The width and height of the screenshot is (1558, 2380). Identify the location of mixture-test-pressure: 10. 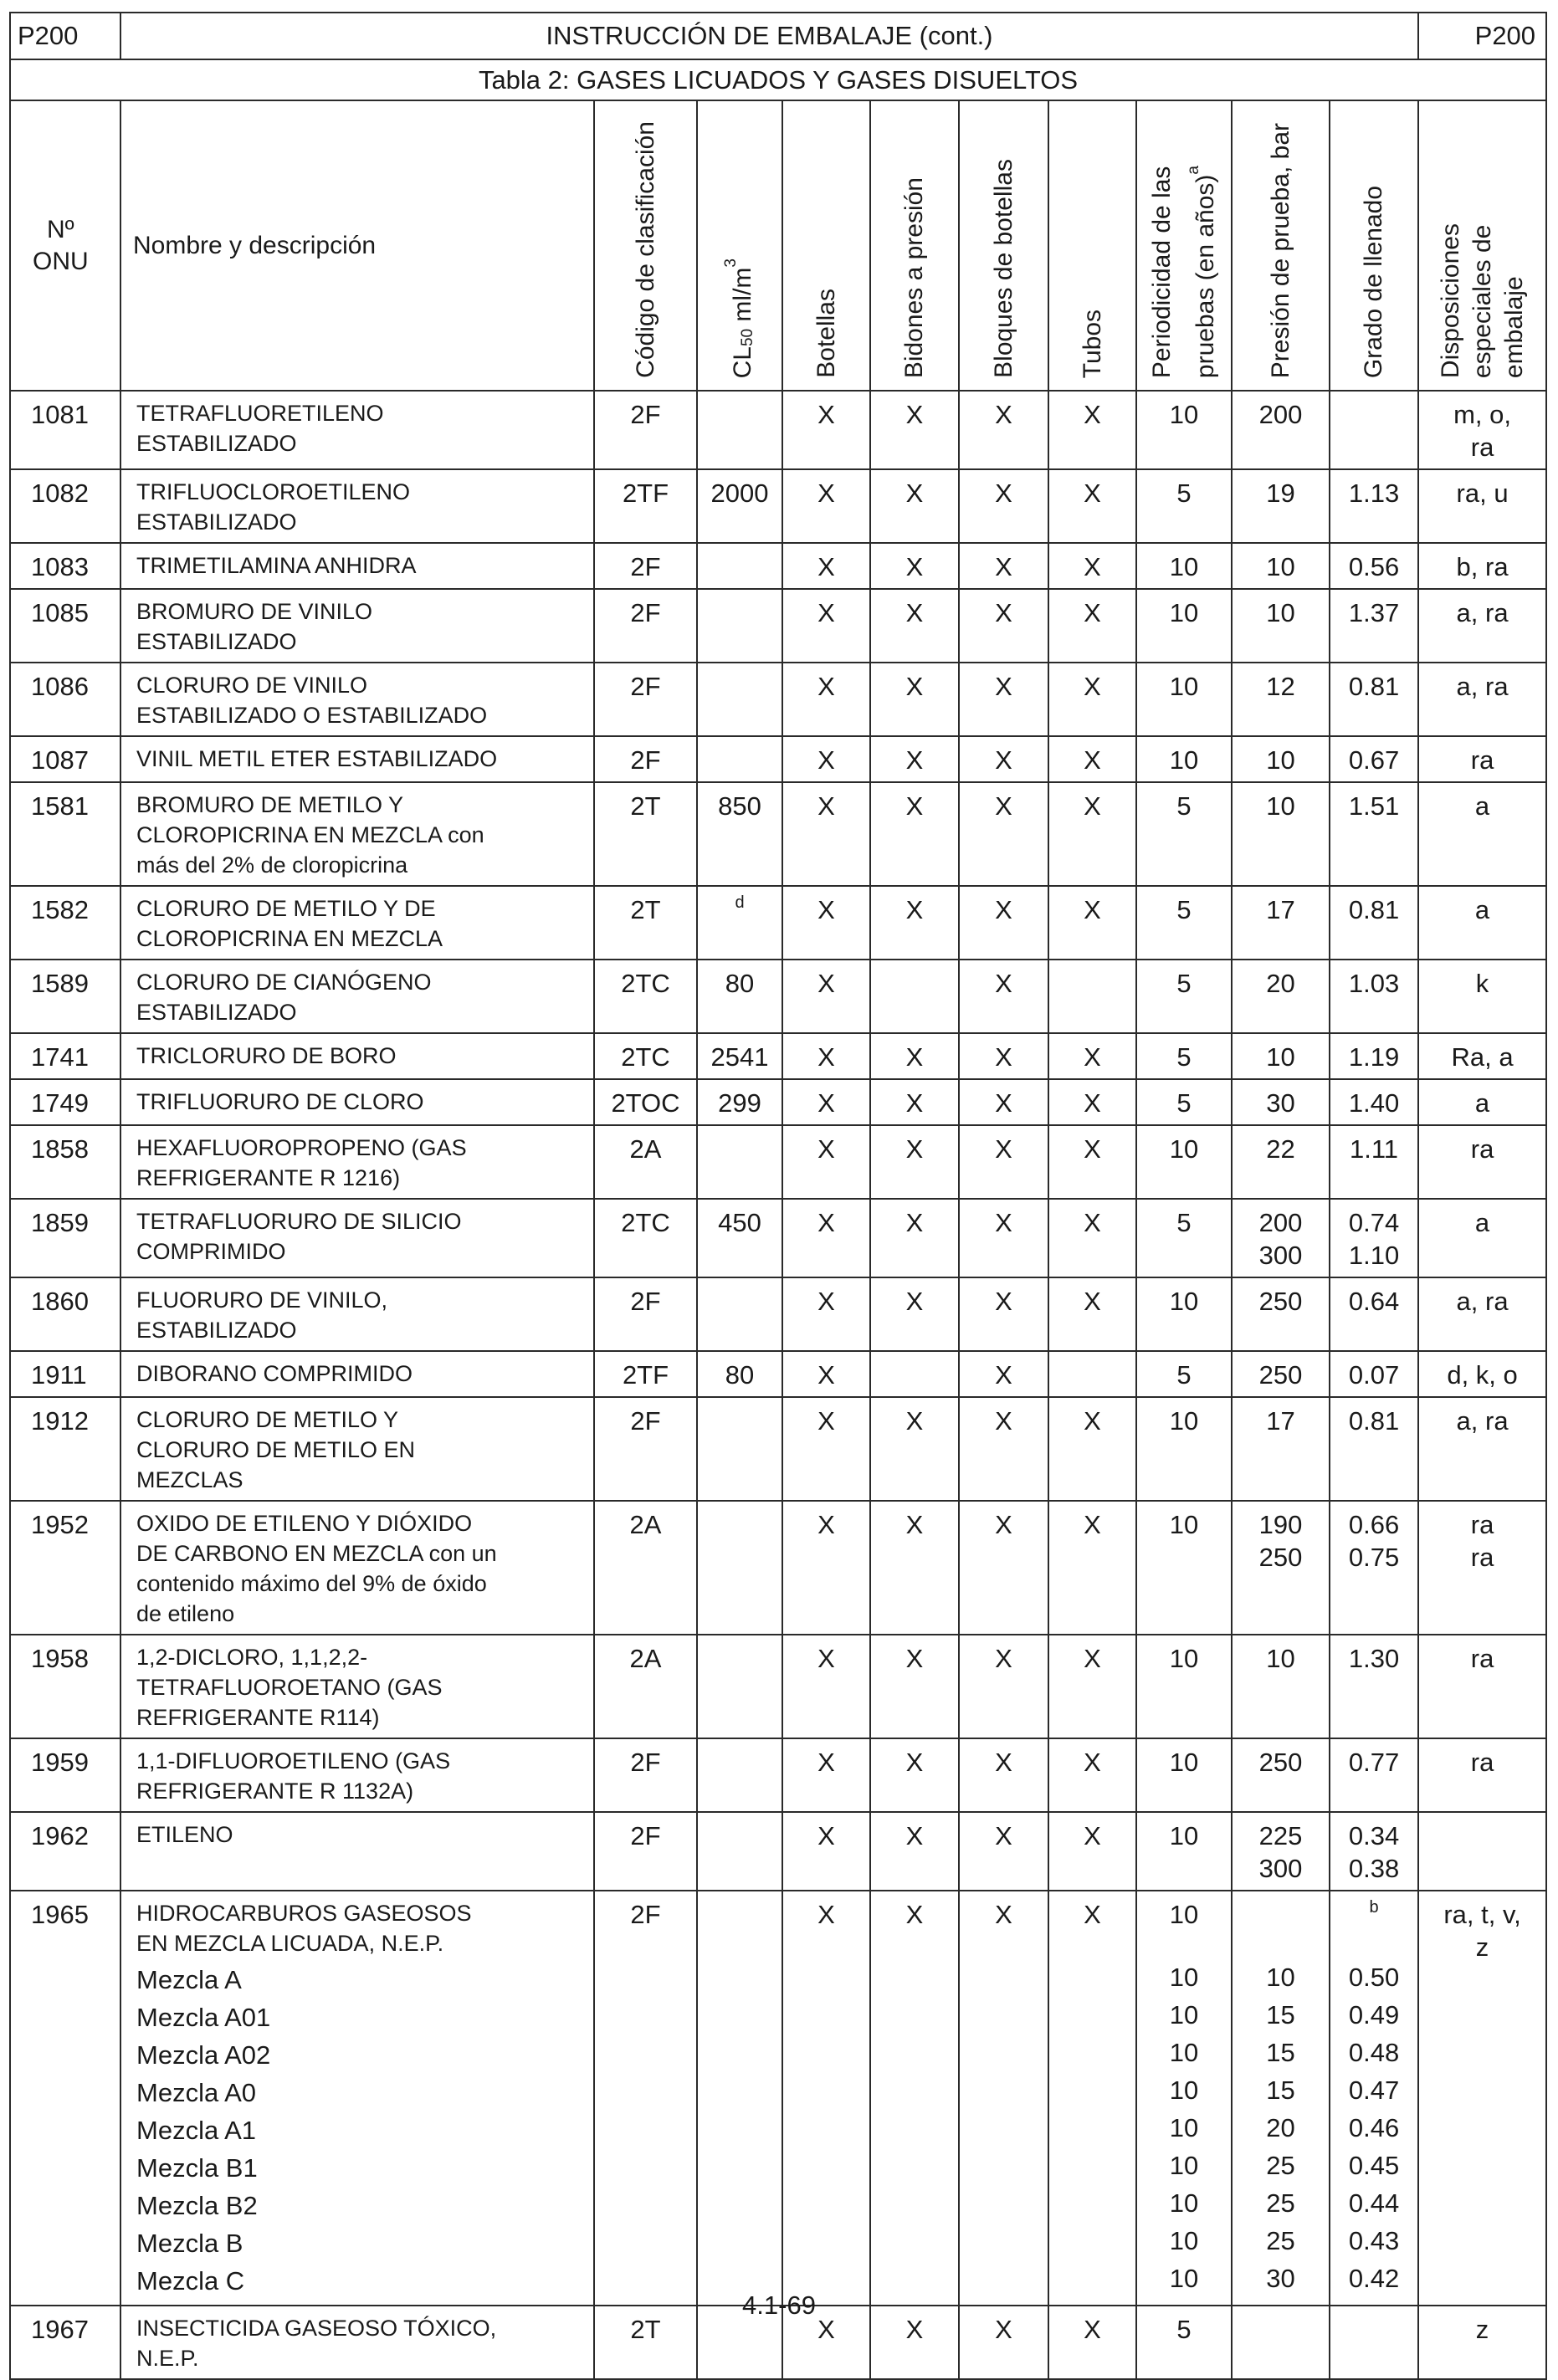
(1280, 1977).